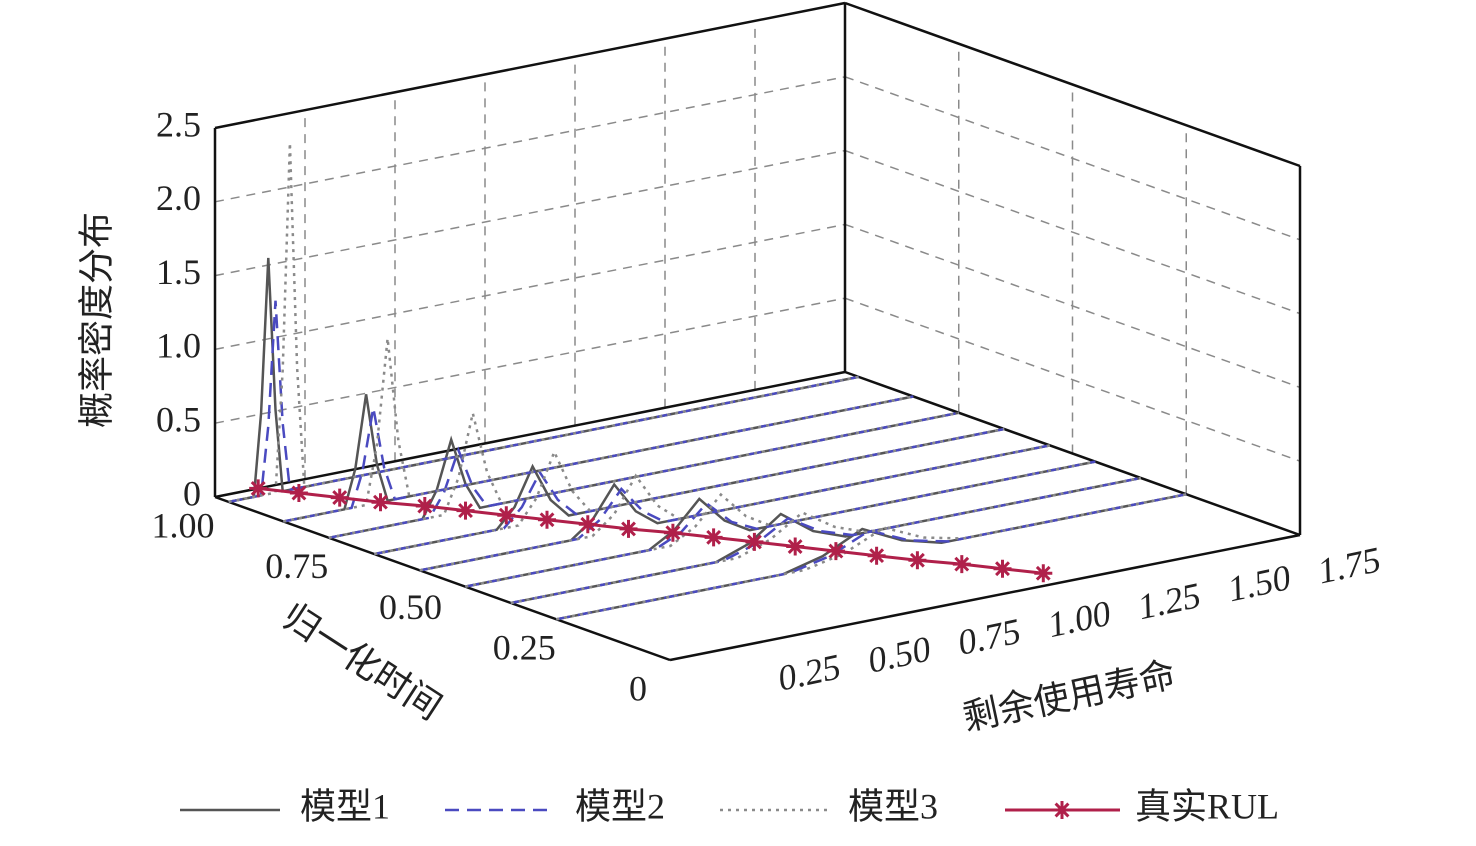  What do you see at coordinates (1069, 696) in the screenshot?
I see `rul-axis-label: 剩余使用寿命` at bounding box center [1069, 696].